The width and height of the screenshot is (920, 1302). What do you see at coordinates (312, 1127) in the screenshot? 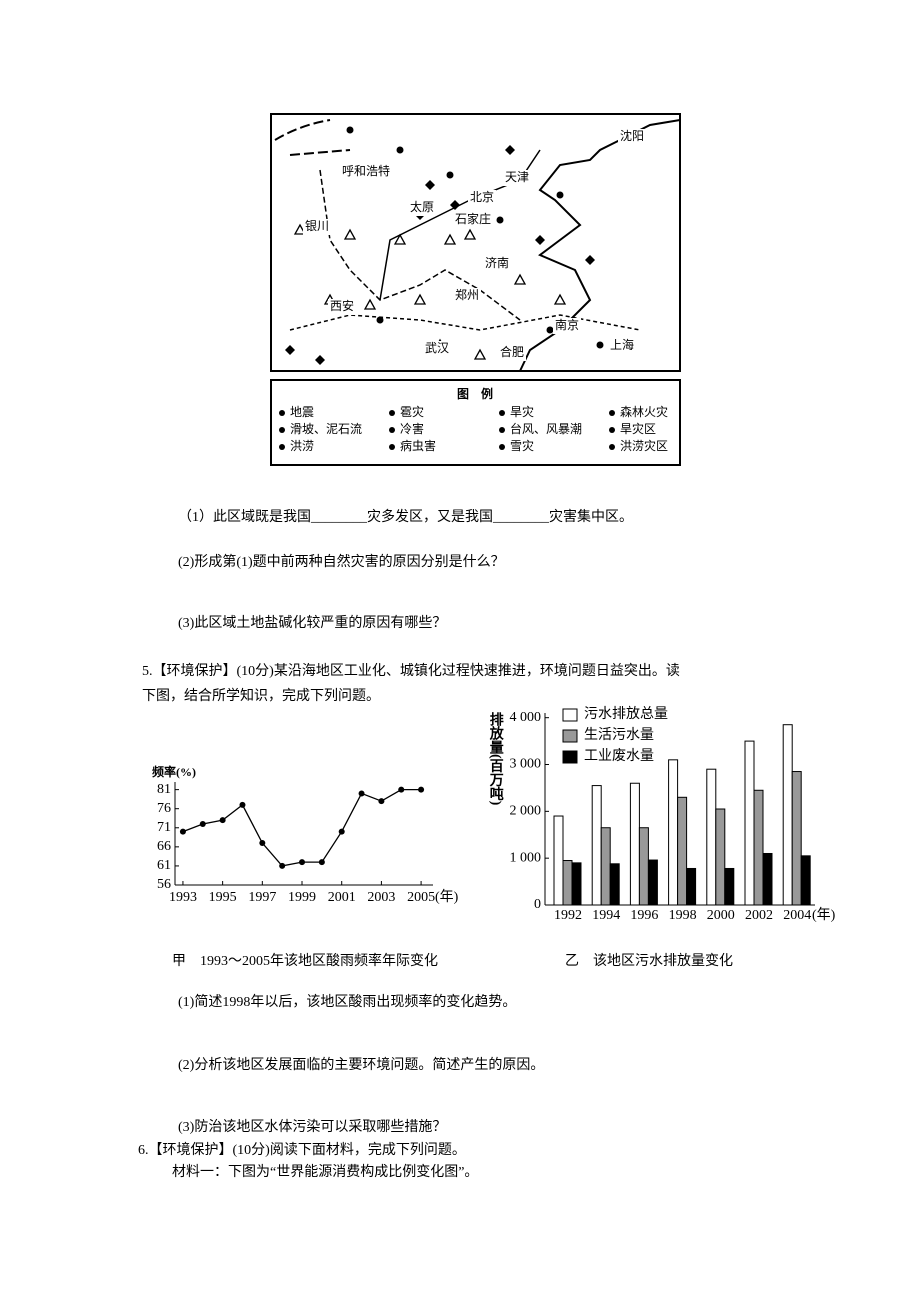
I see `question: (3)防治该地区水体污染可以采取哪些措施？` at bounding box center [312, 1127].